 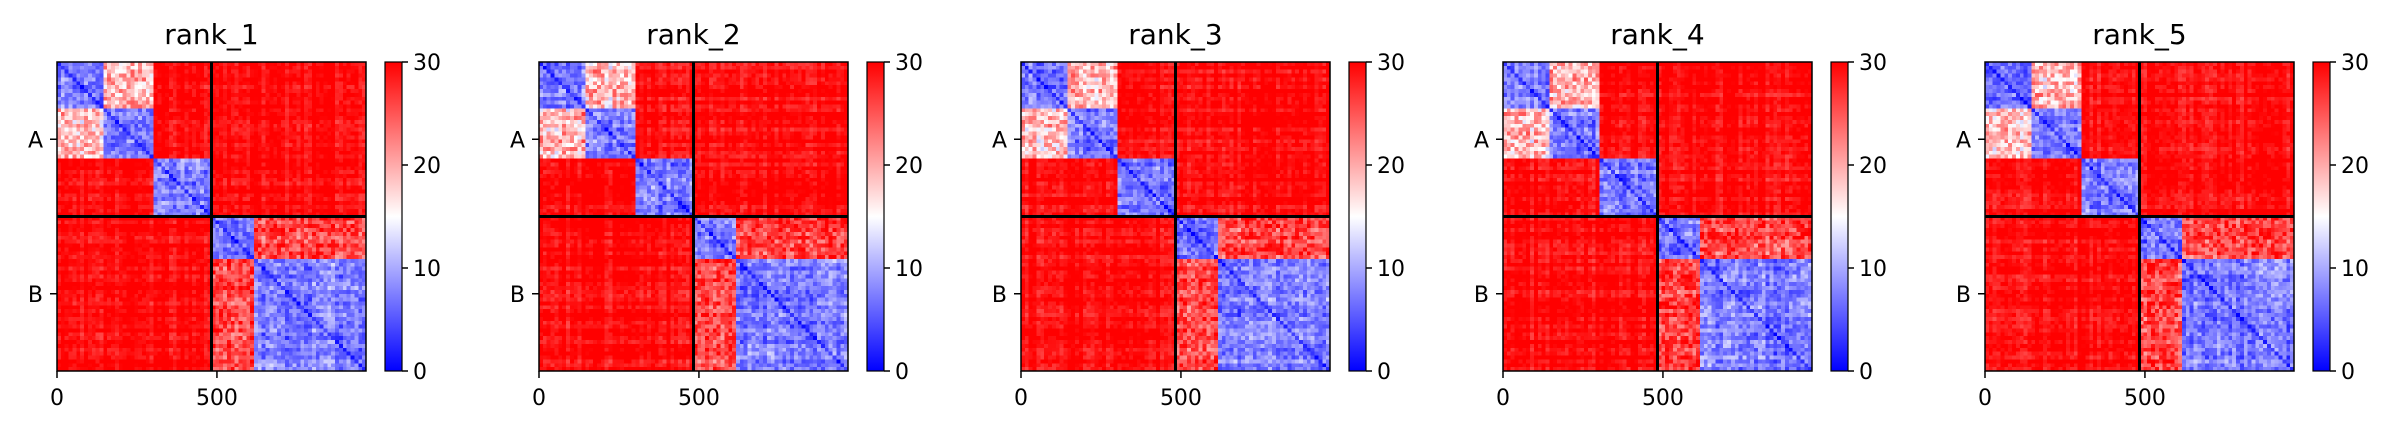 What do you see at coordinates (1175, 34) in the screenshot?
I see `panel-title: rank_3` at bounding box center [1175, 34].